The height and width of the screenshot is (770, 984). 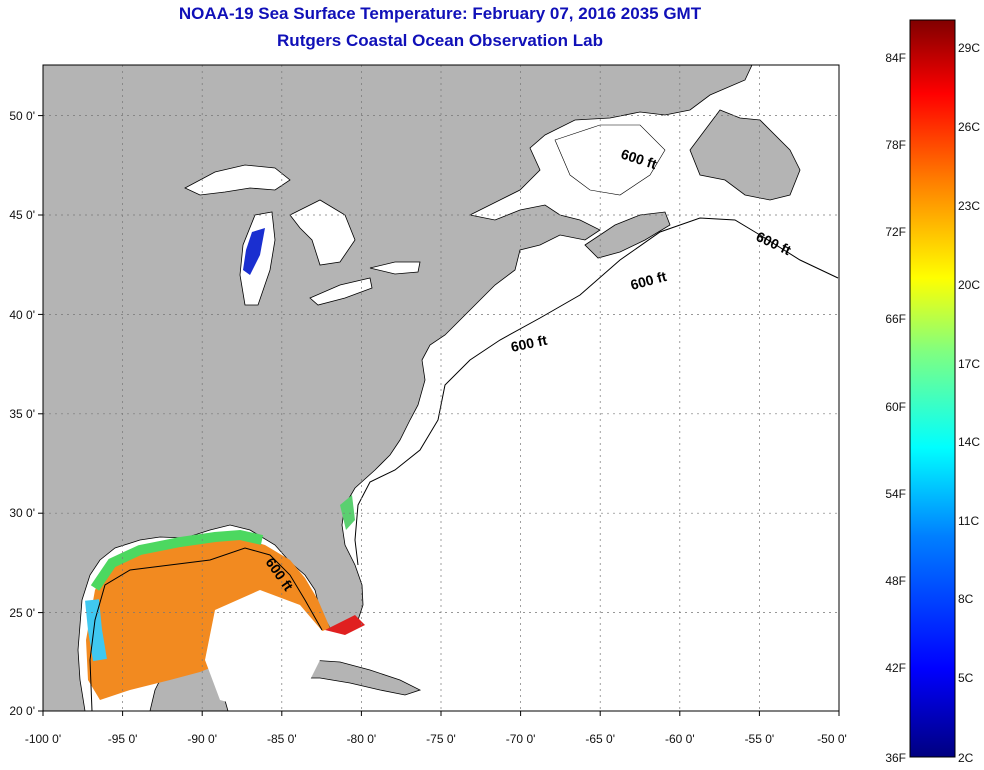 I want to click on lake-ontario, so click(x=395, y=268).